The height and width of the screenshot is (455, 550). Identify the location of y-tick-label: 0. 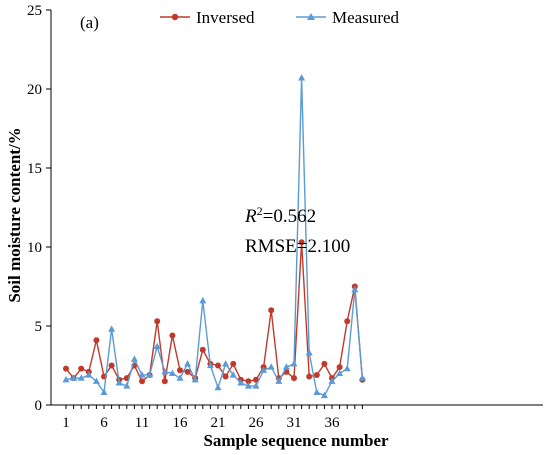
(39, 406).